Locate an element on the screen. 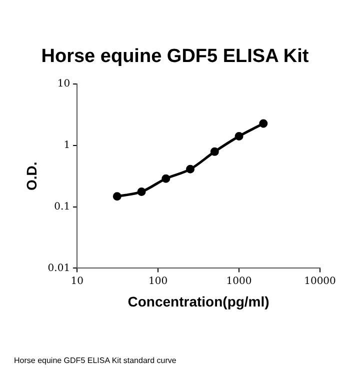 This screenshot has height=380, width=350. x-tick-label: 1000 is located at coordinates (239, 281).